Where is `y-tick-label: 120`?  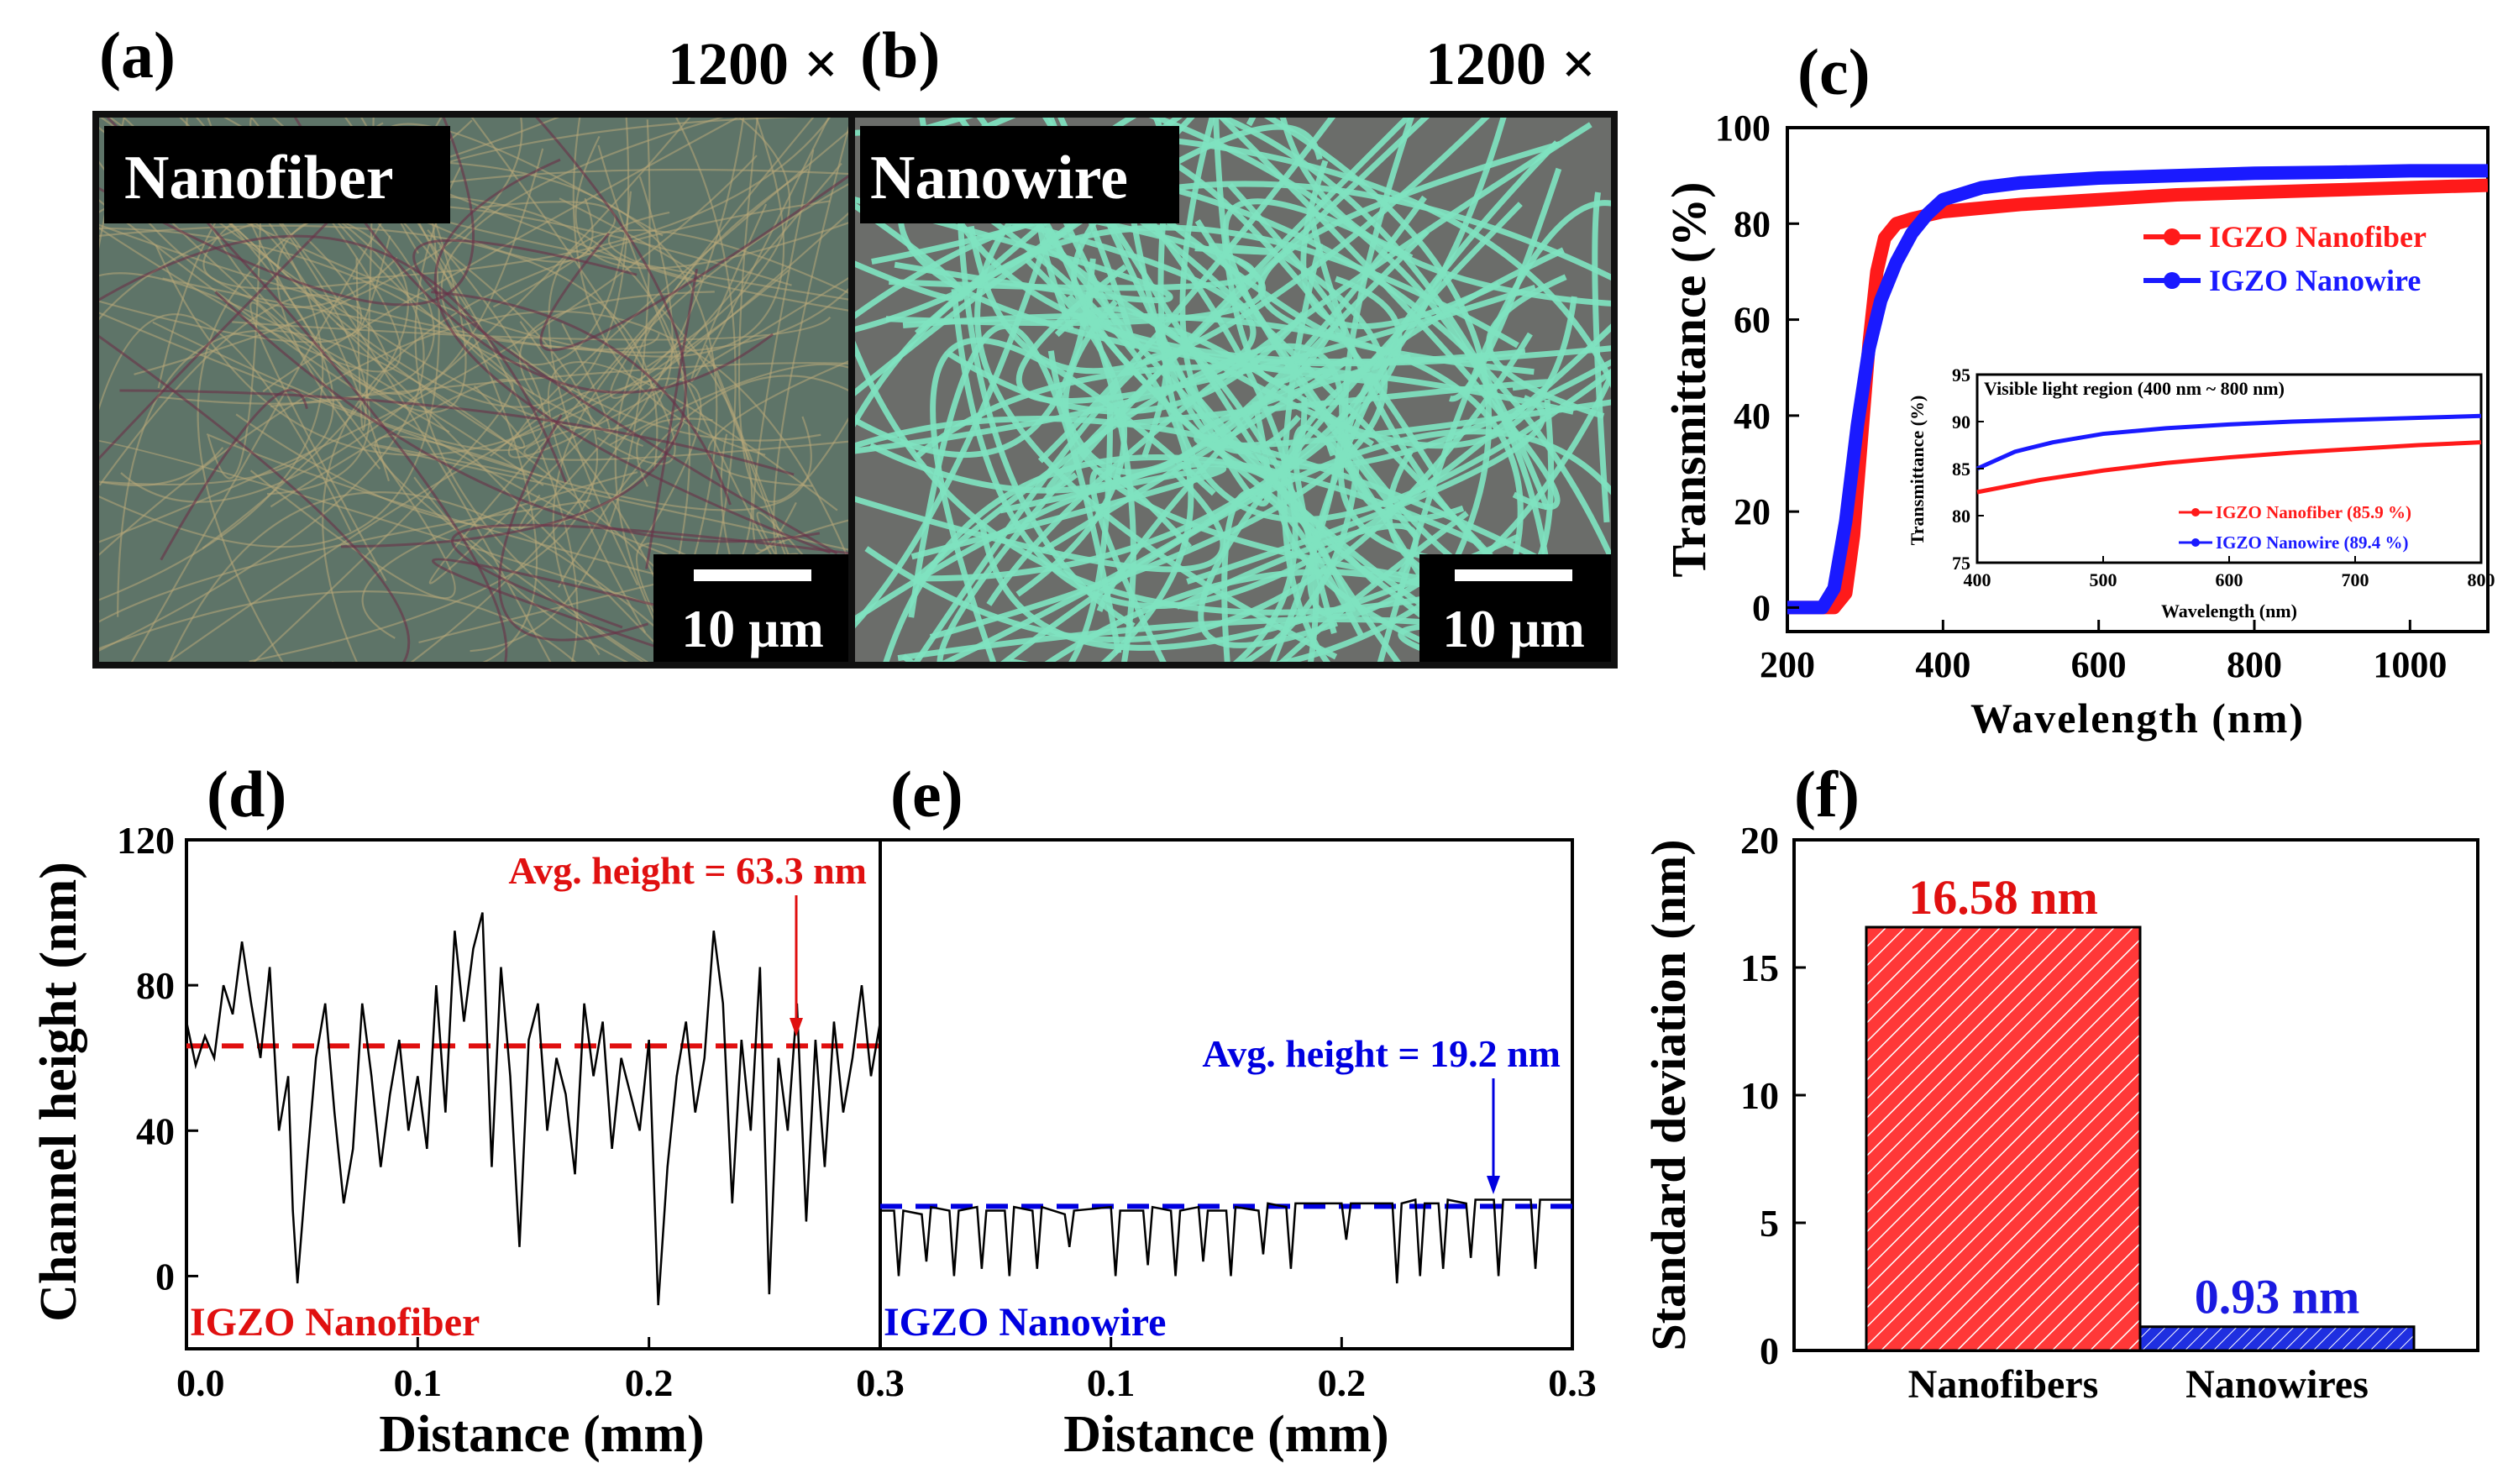 y-tick-label: 120 is located at coordinates (146, 841).